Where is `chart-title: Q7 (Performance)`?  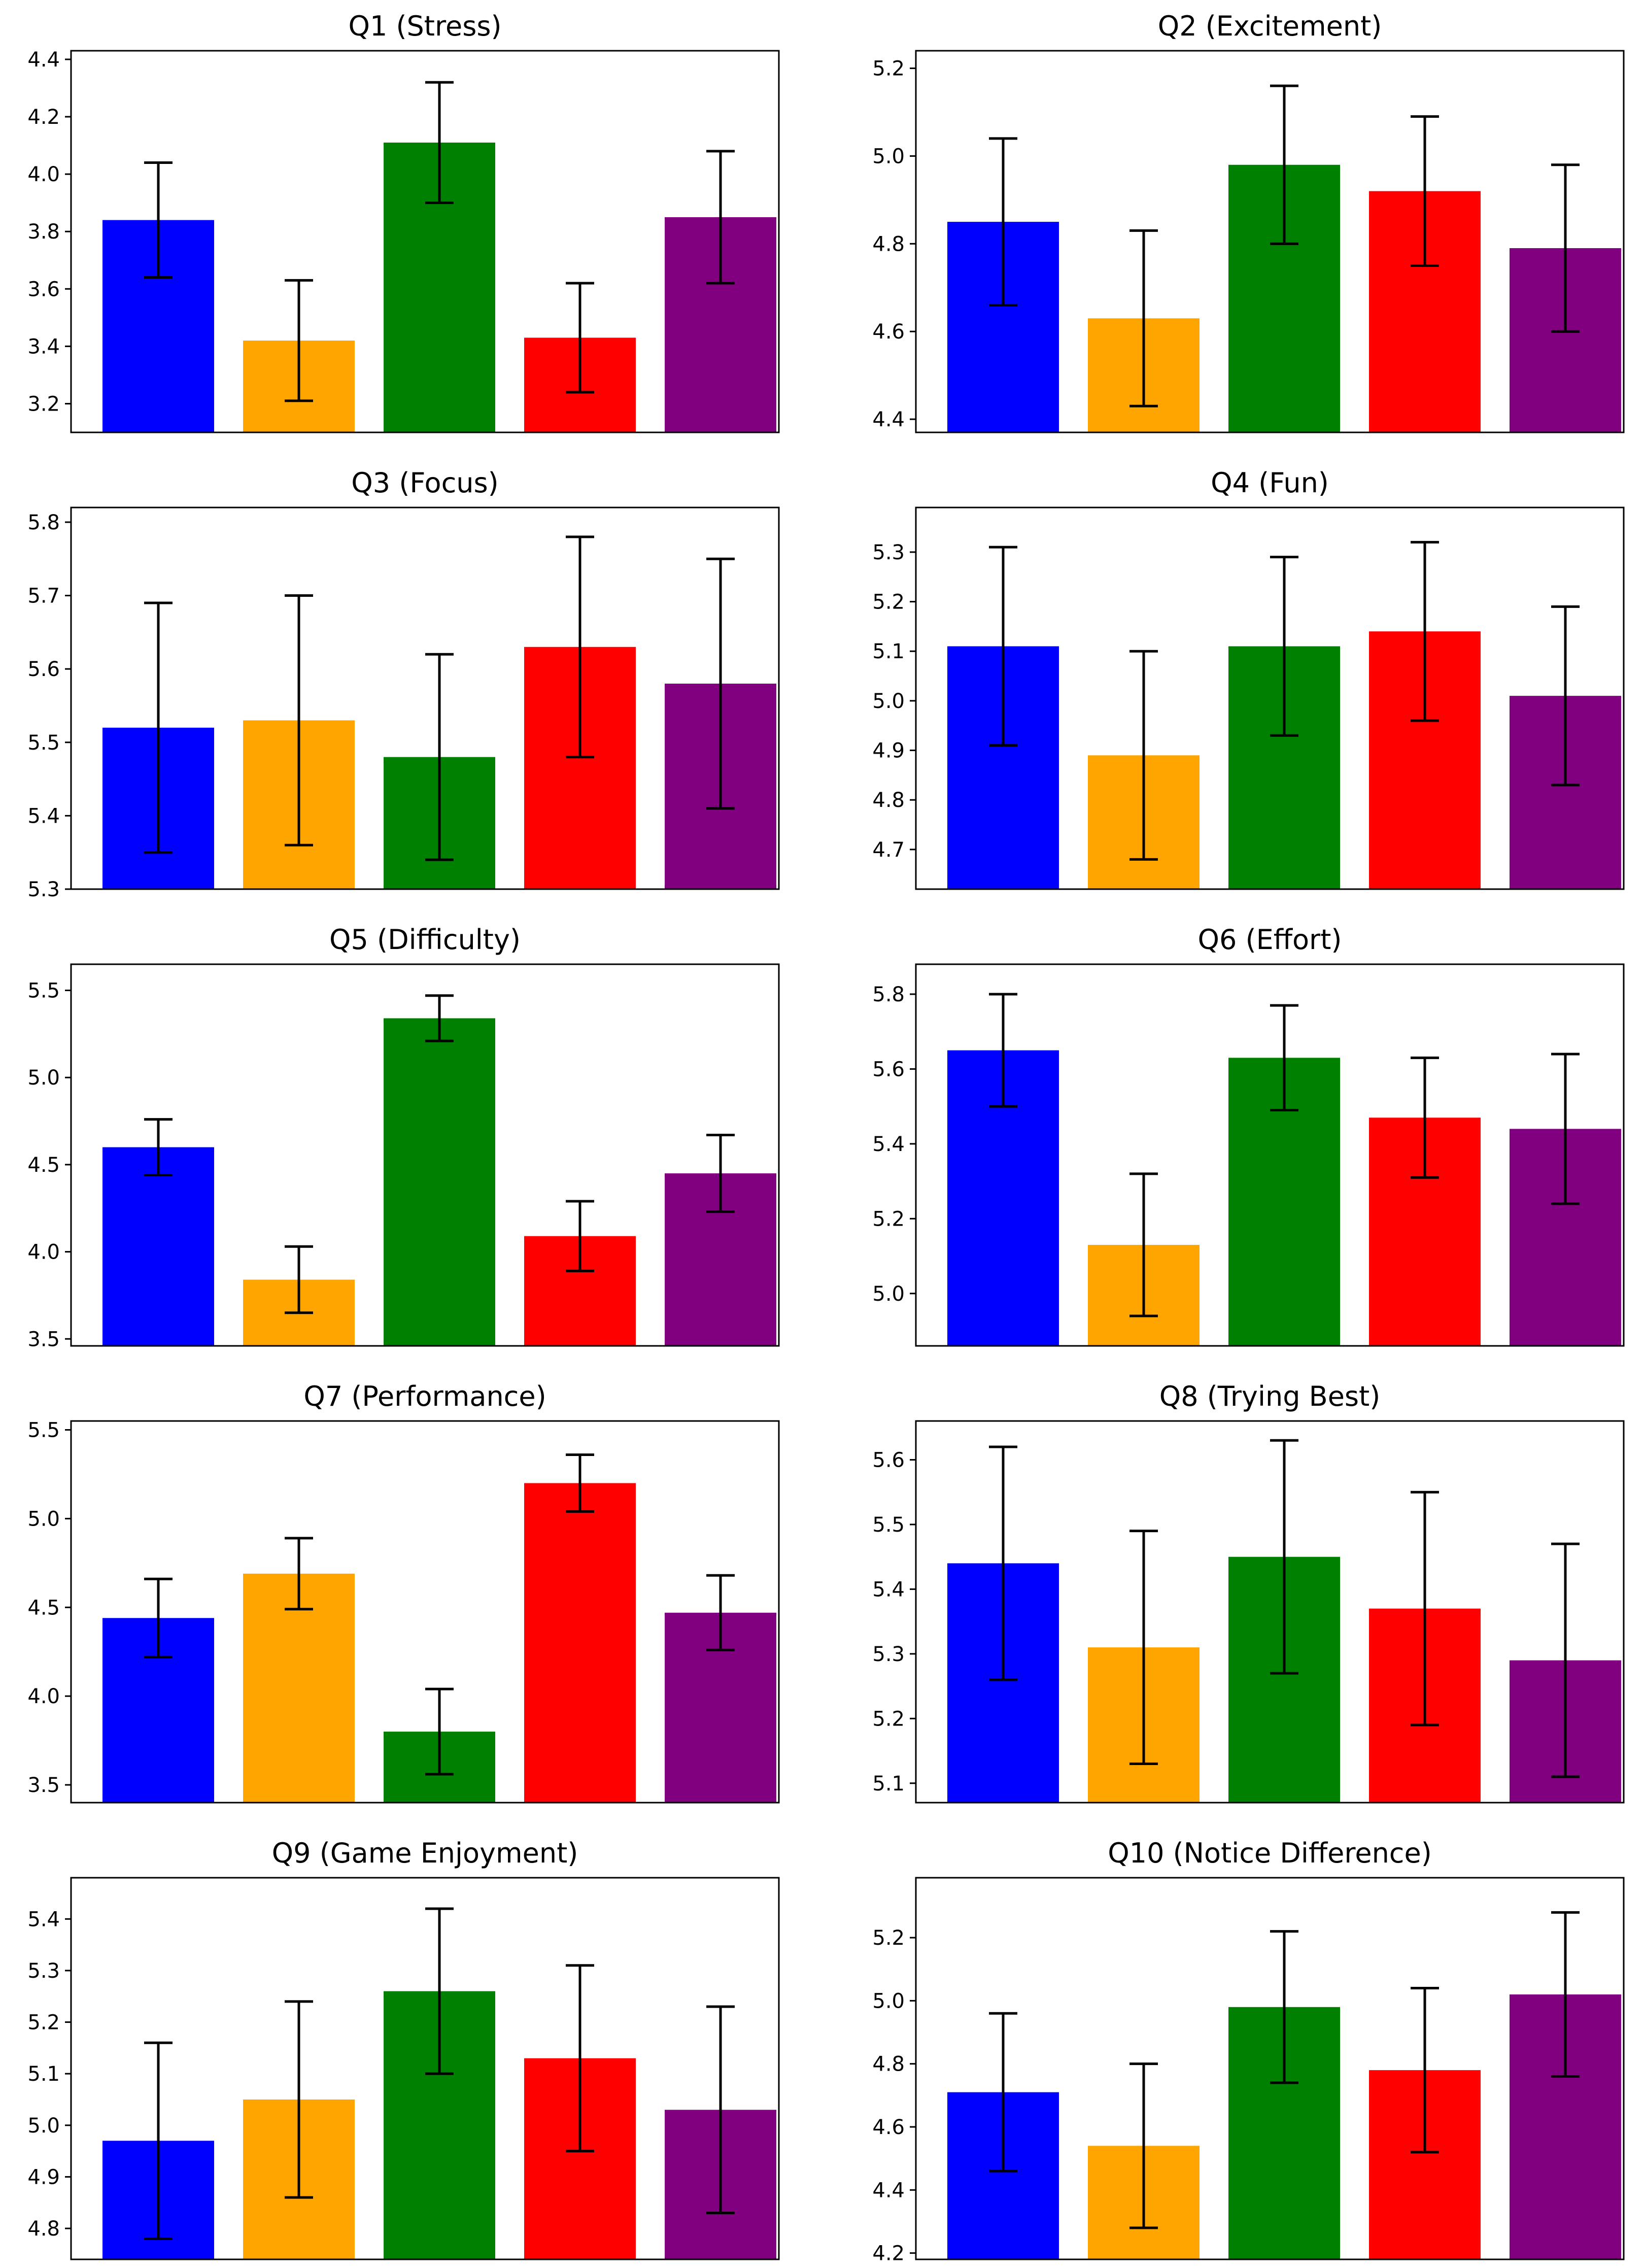
chart-title: Q7 (Performance) is located at coordinates (424, 1396).